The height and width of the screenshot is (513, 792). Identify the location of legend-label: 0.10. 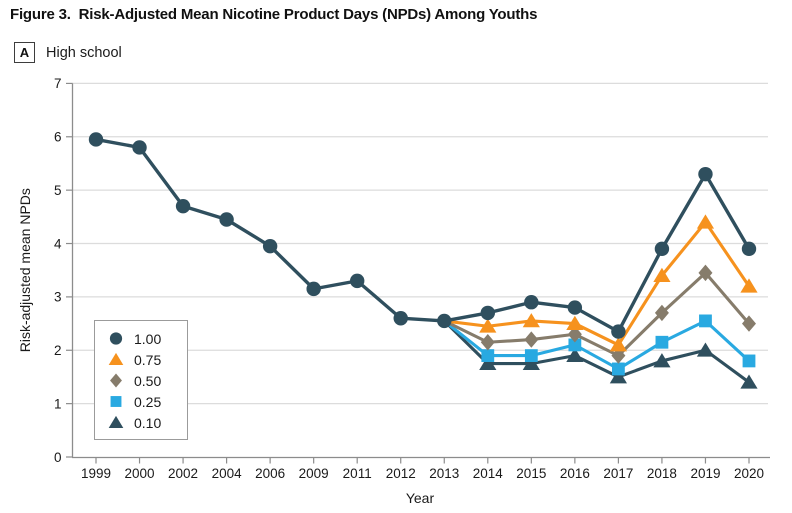
(148, 422).